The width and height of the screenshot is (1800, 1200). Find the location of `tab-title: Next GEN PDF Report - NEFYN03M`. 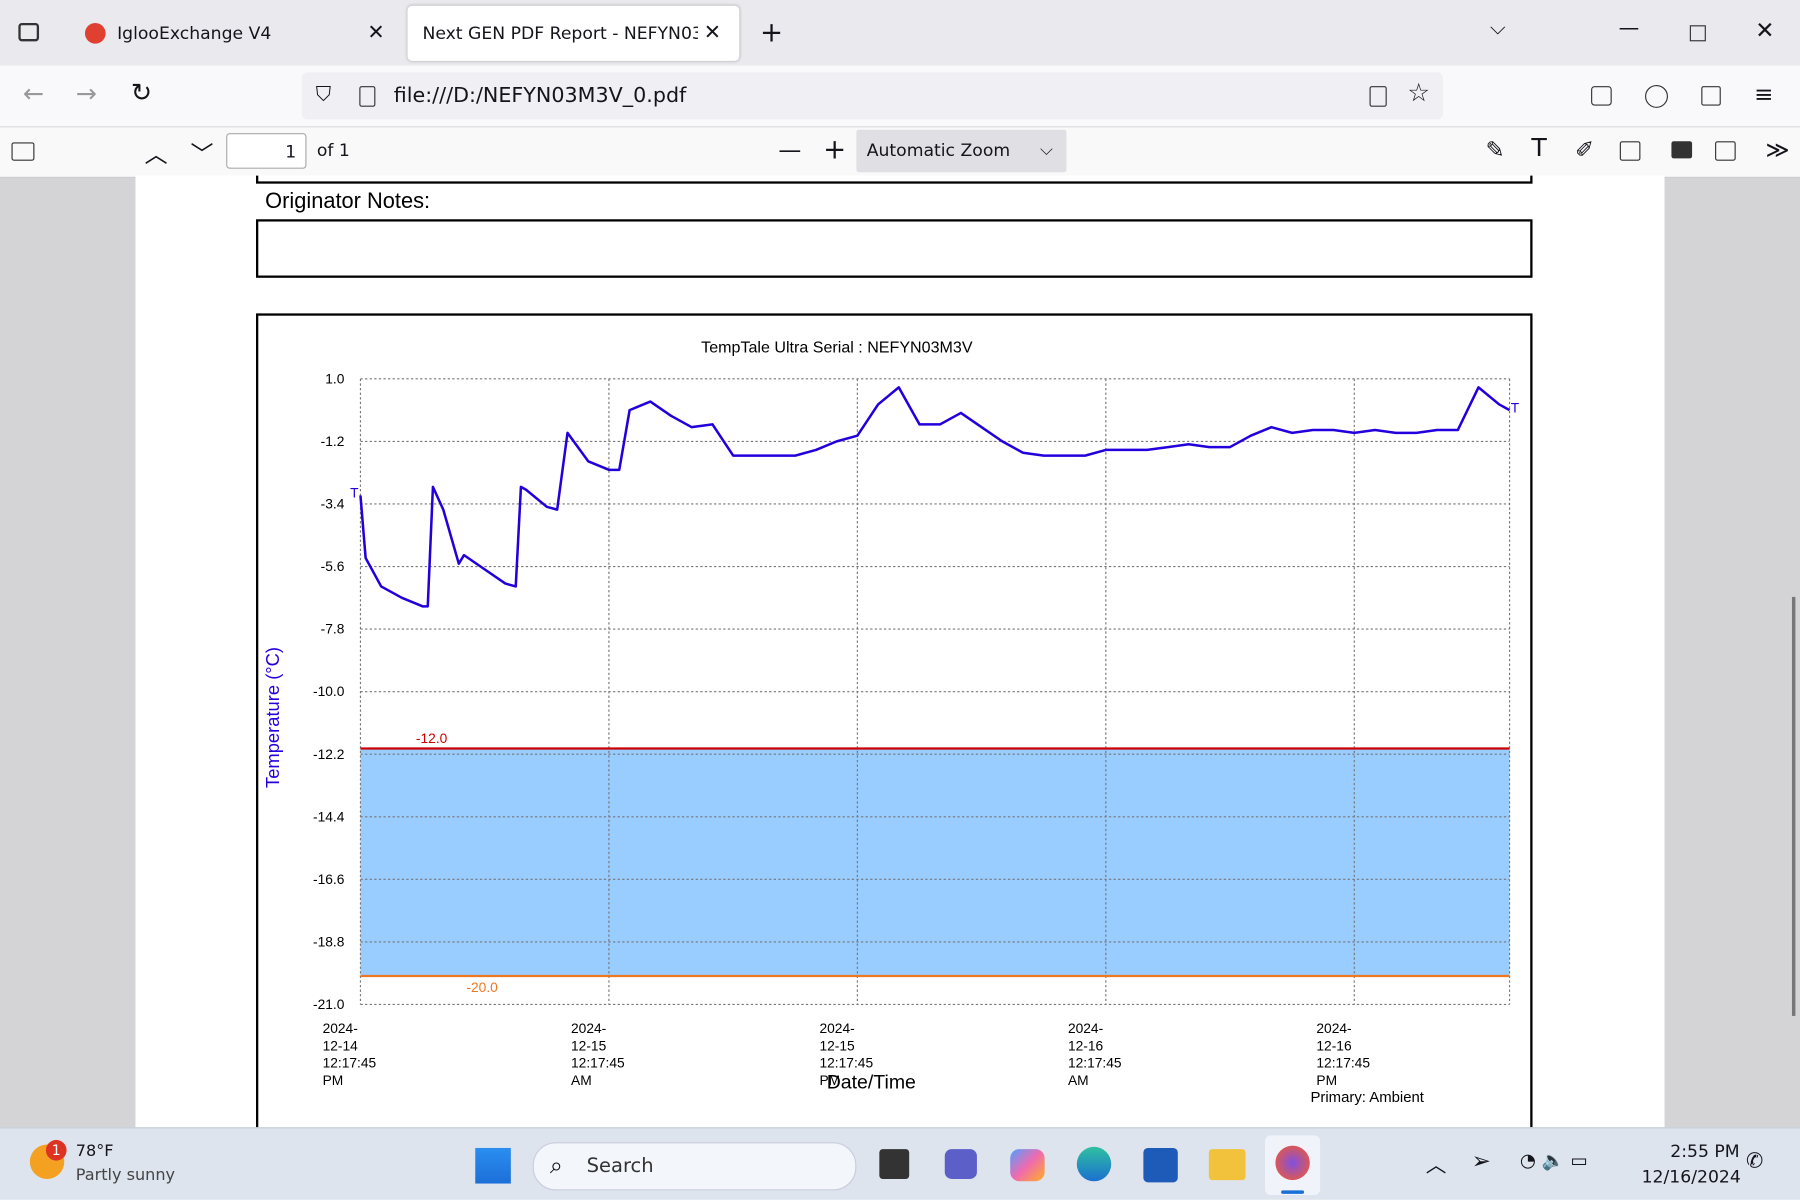

tab-title: Next GEN PDF Report - NEFYN03M is located at coordinates (560, 33).